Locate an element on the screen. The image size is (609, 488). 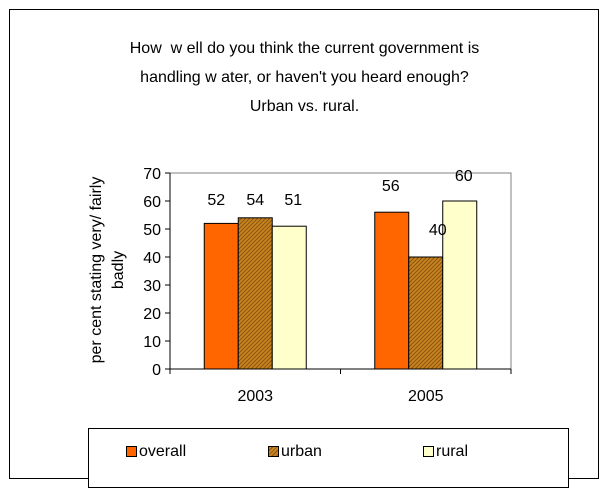
bar-overall-2005 is located at coordinates (392, 290).